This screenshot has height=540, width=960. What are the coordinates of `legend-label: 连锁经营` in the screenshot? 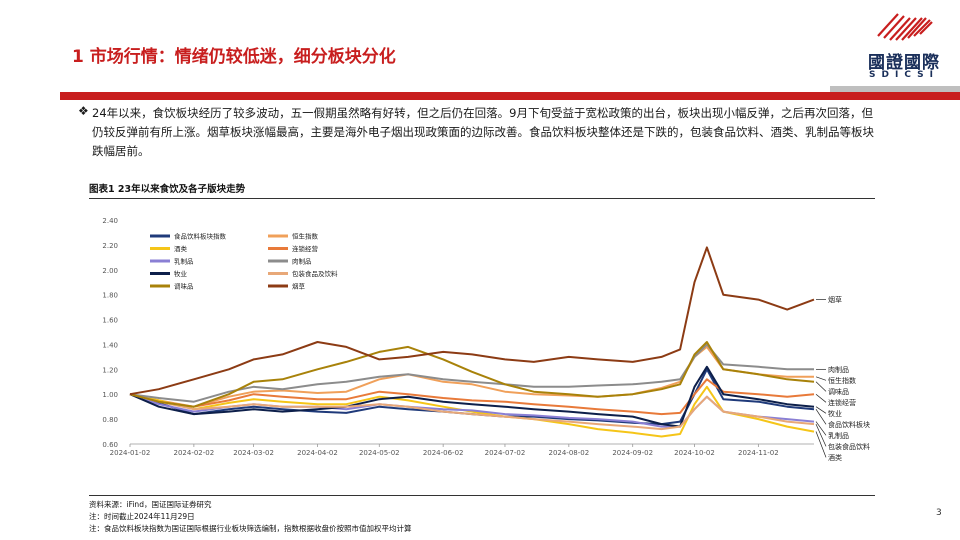 It's located at (305, 248).